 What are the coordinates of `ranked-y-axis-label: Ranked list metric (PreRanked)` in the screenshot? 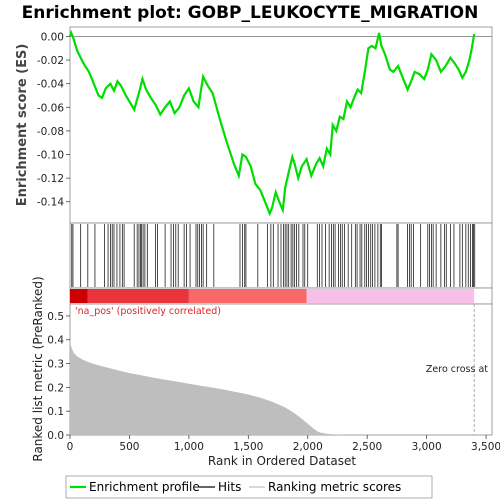 It's located at (38, 368).